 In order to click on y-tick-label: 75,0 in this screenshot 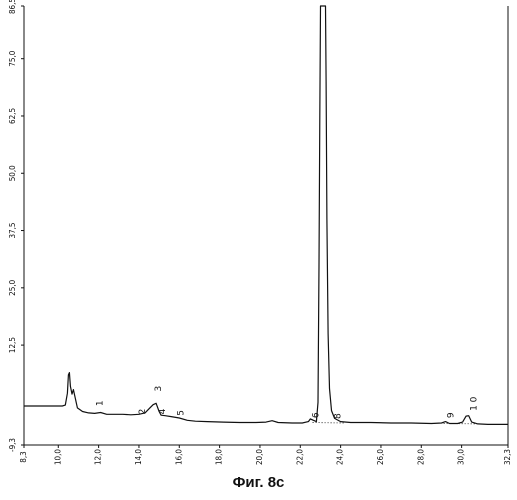, I will do `click(12, 58)`.